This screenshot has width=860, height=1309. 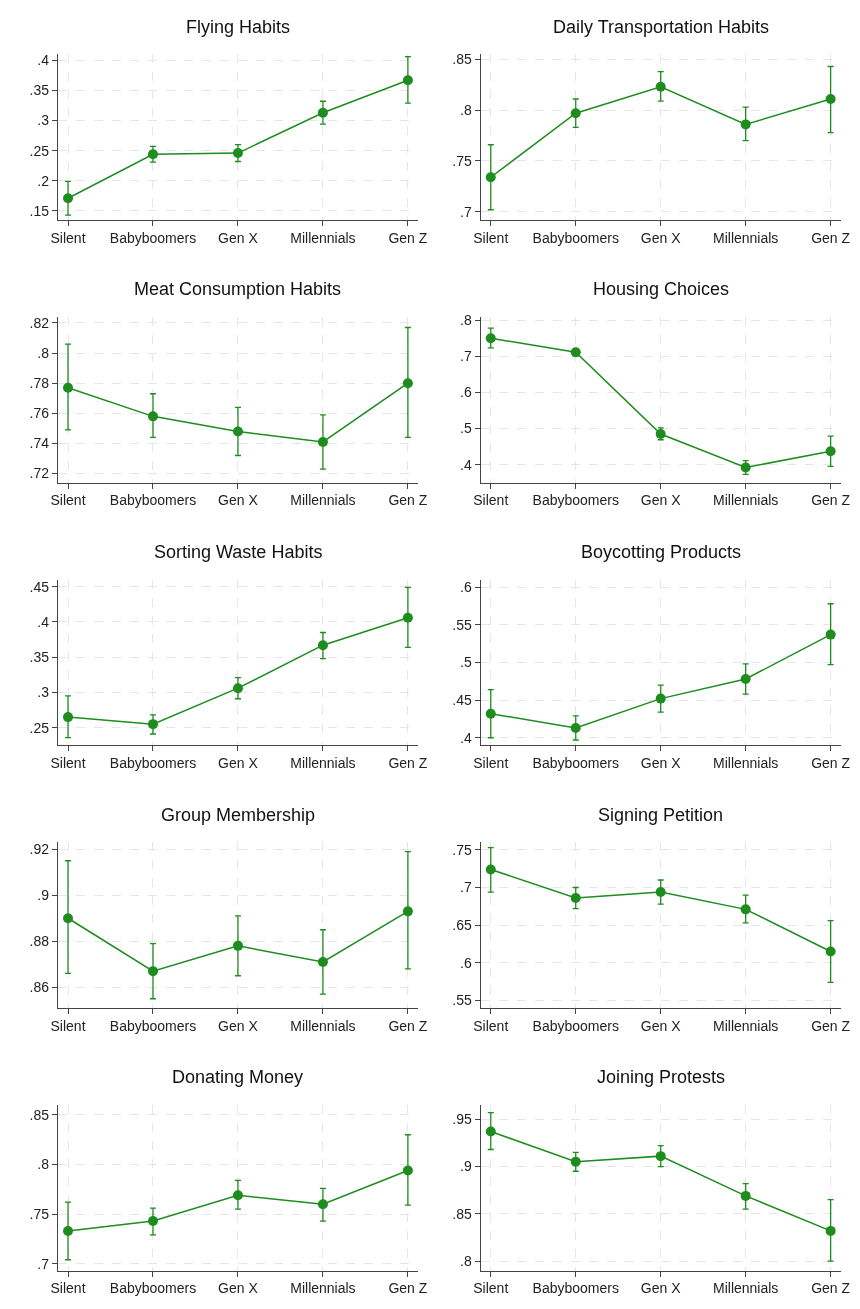 I want to click on chart-title: Daily Transportation Habits, so click(x=661, y=27).